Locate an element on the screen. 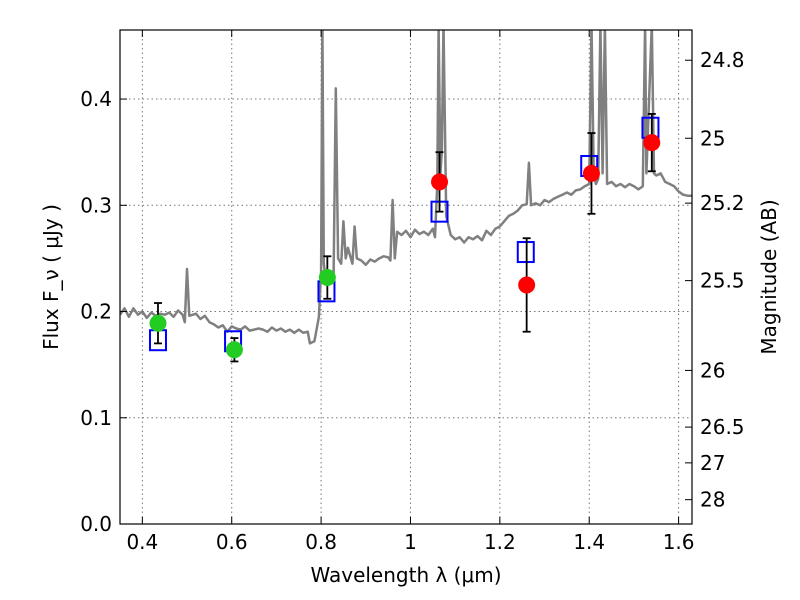 This screenshot has height=600, width=800. y2-axis-title: Magnitude (AB) is located at coordinates (769, 276).